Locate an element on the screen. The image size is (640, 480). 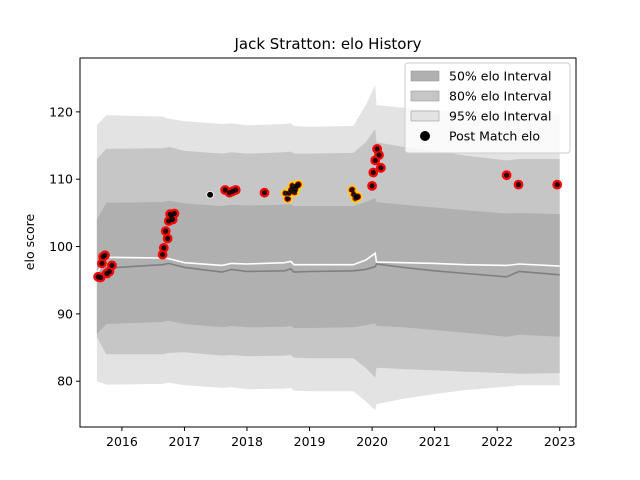
elo-lines is located at coordinates (328, 264).